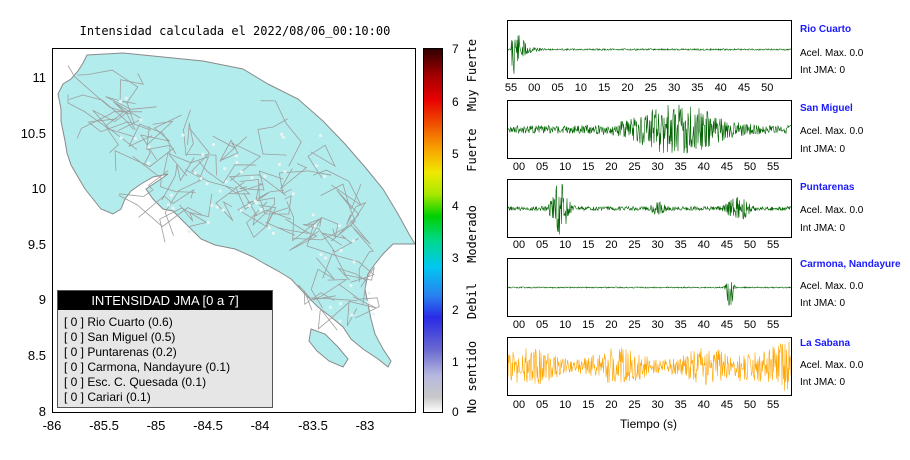  Describe the element at coordinates (455, 102) in the screenshot. I see `colorbar-num-6: 6` at that location.